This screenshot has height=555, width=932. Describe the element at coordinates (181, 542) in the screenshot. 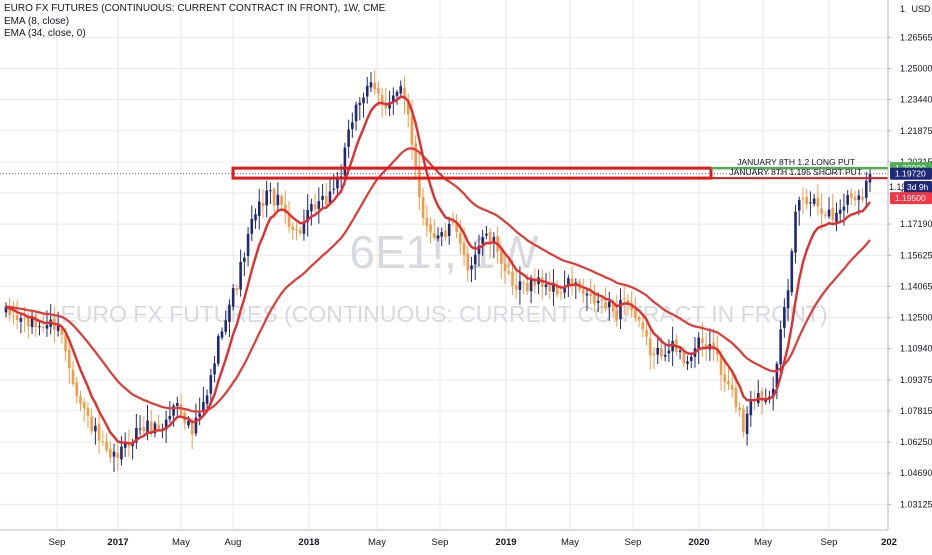

I see `time-axis-label: May` at that location.